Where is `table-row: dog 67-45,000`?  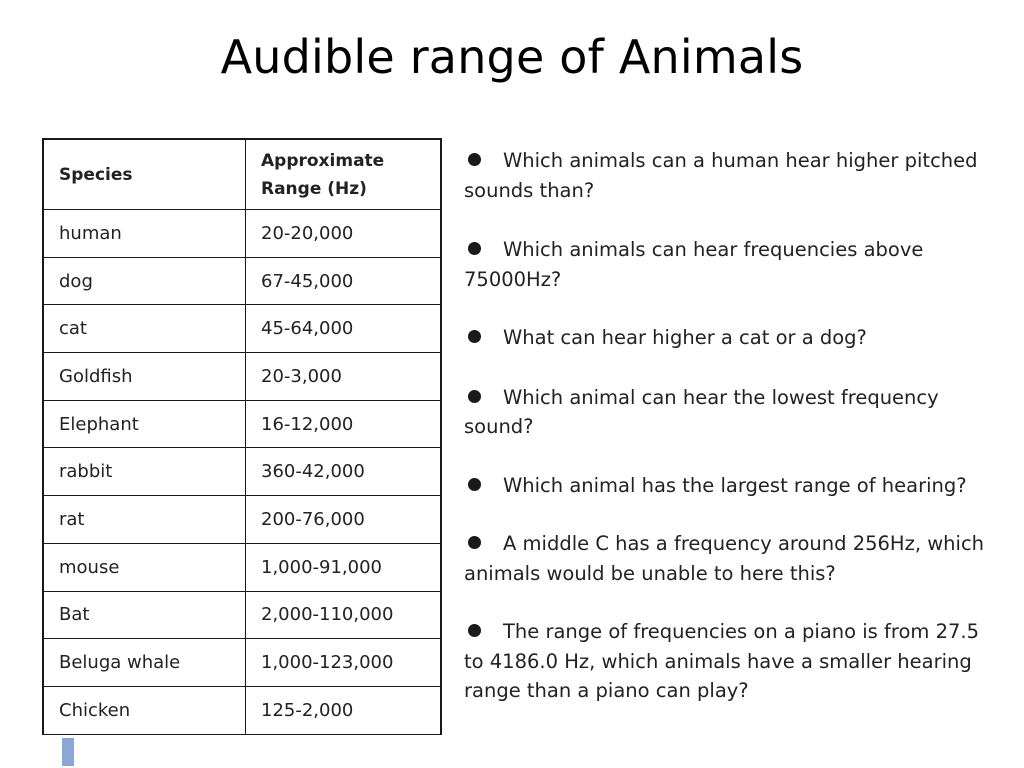
table-row: dog 67-45,000 is located at coordinates (242, 281).